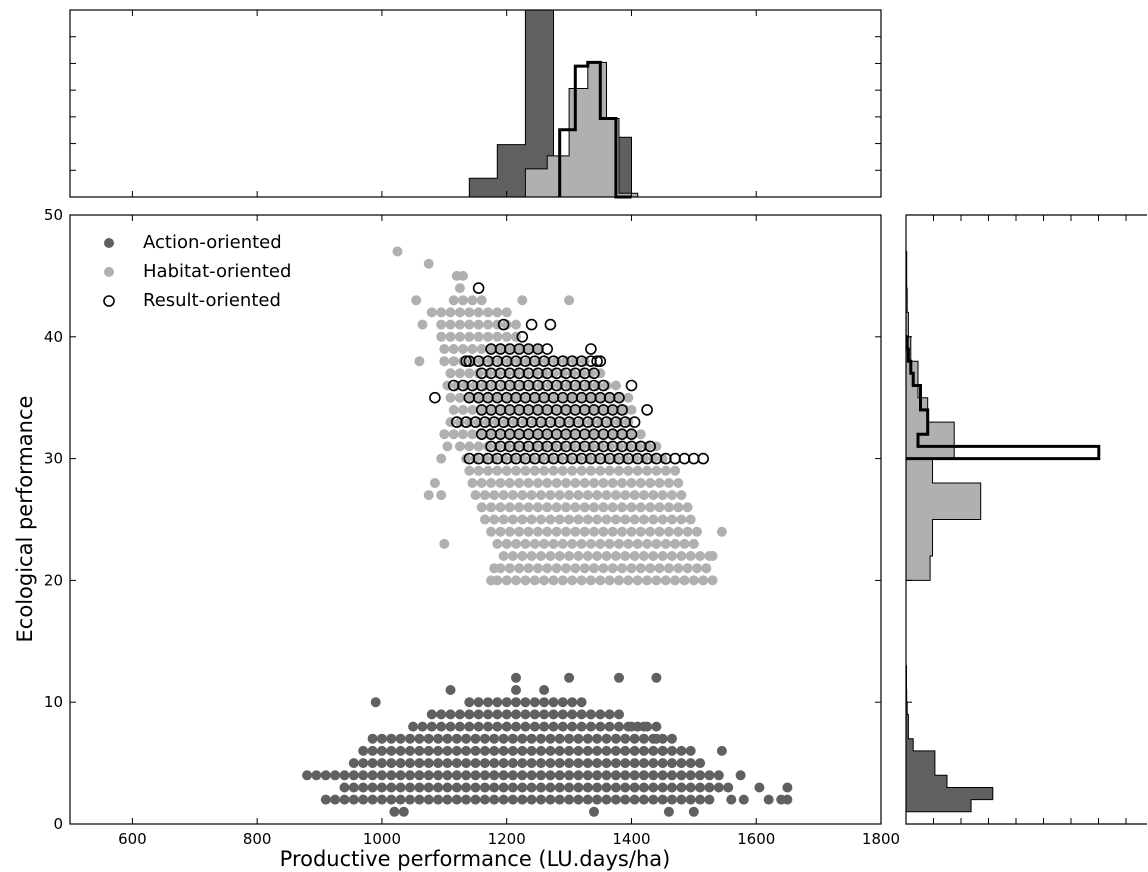 The width and height of the screenshot is (1148, 872). Describe the element at coordinates (1026, 519) in the screenshot. I see `right-histogram-panel` at that location.